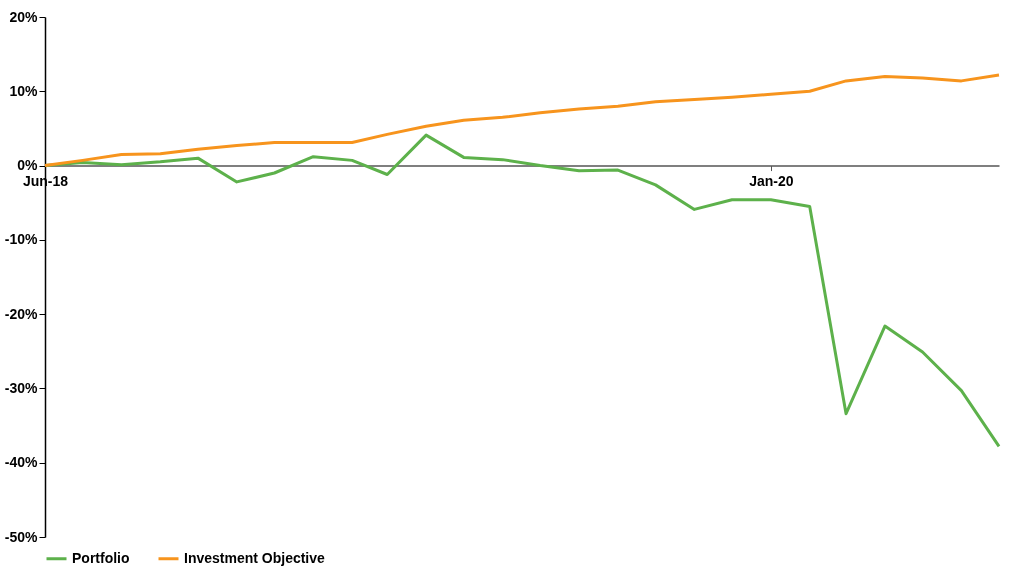 The height and width of the screenshot is (575, 1009). I want to click on y-tick-label: -50%, so click(21, 536).